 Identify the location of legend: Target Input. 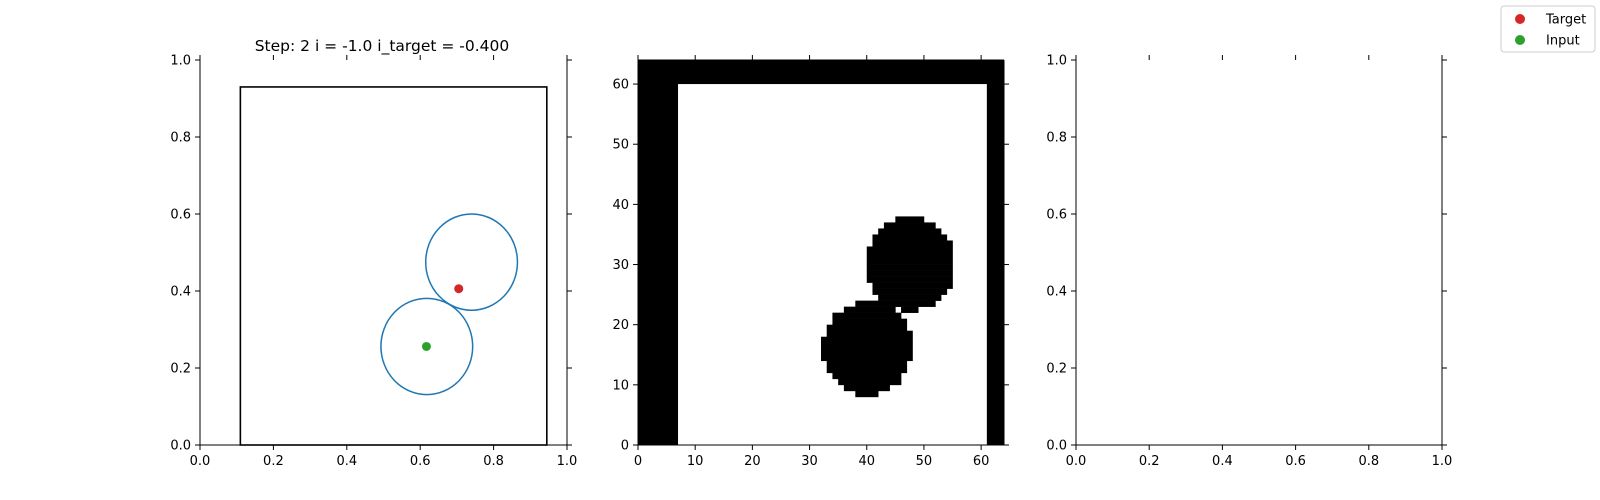
(1548, 29).